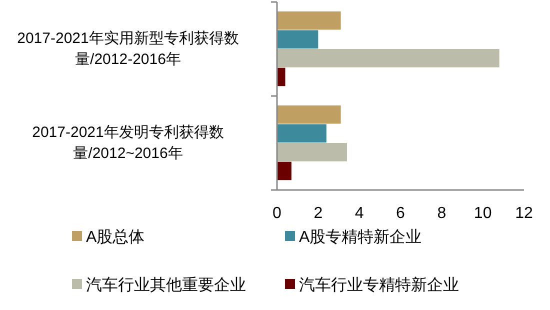 The height and width of the screenshot is (310, 550). I want to click on x-tick-label: 0, so click(277, 213).